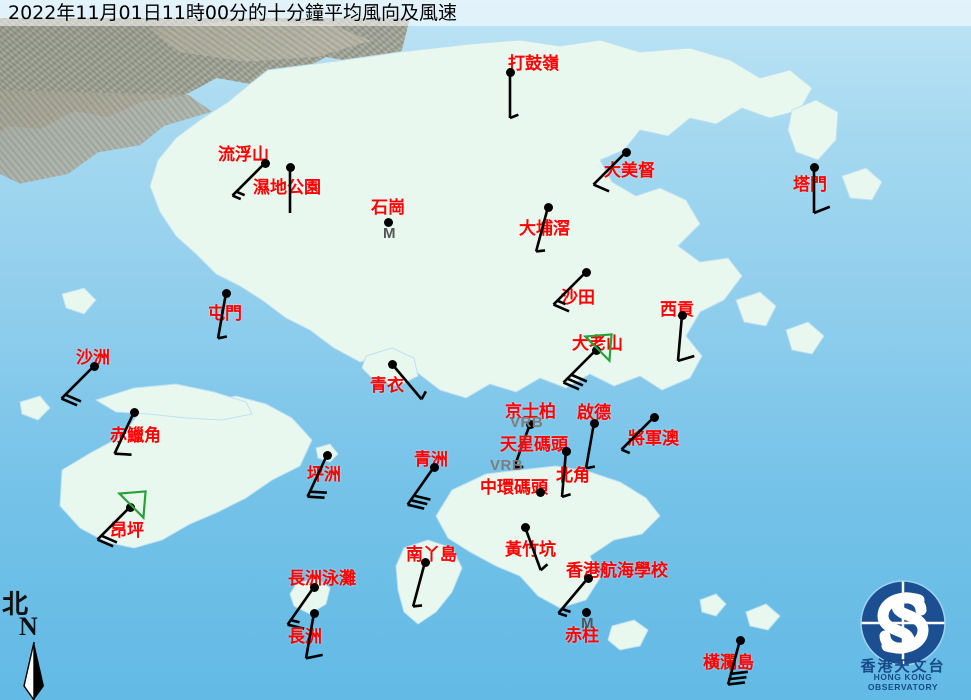  Describe the element at coordinates (548, 537) in the screenshot. I see `hong-kong-island` at that location.